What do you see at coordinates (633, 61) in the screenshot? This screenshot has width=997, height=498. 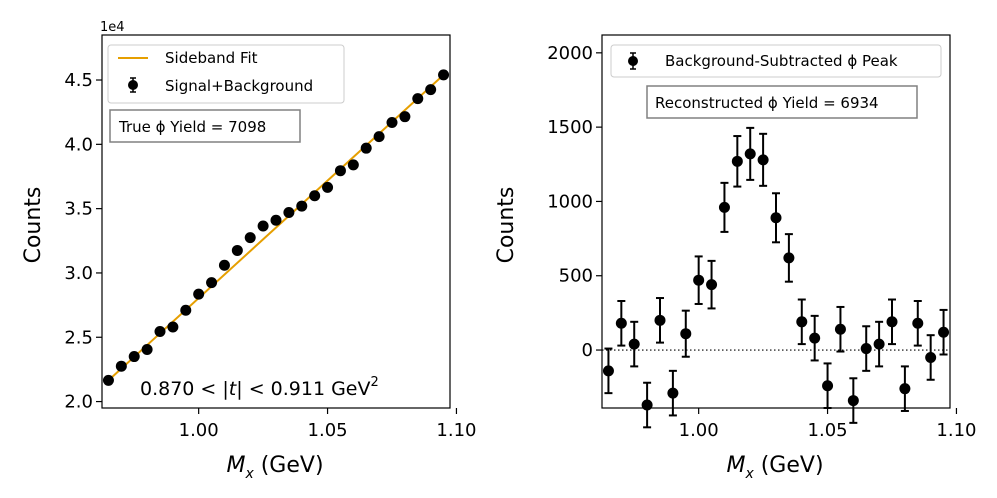 I see `legend-bg-sub-marker` at bounding box center [633, 61].